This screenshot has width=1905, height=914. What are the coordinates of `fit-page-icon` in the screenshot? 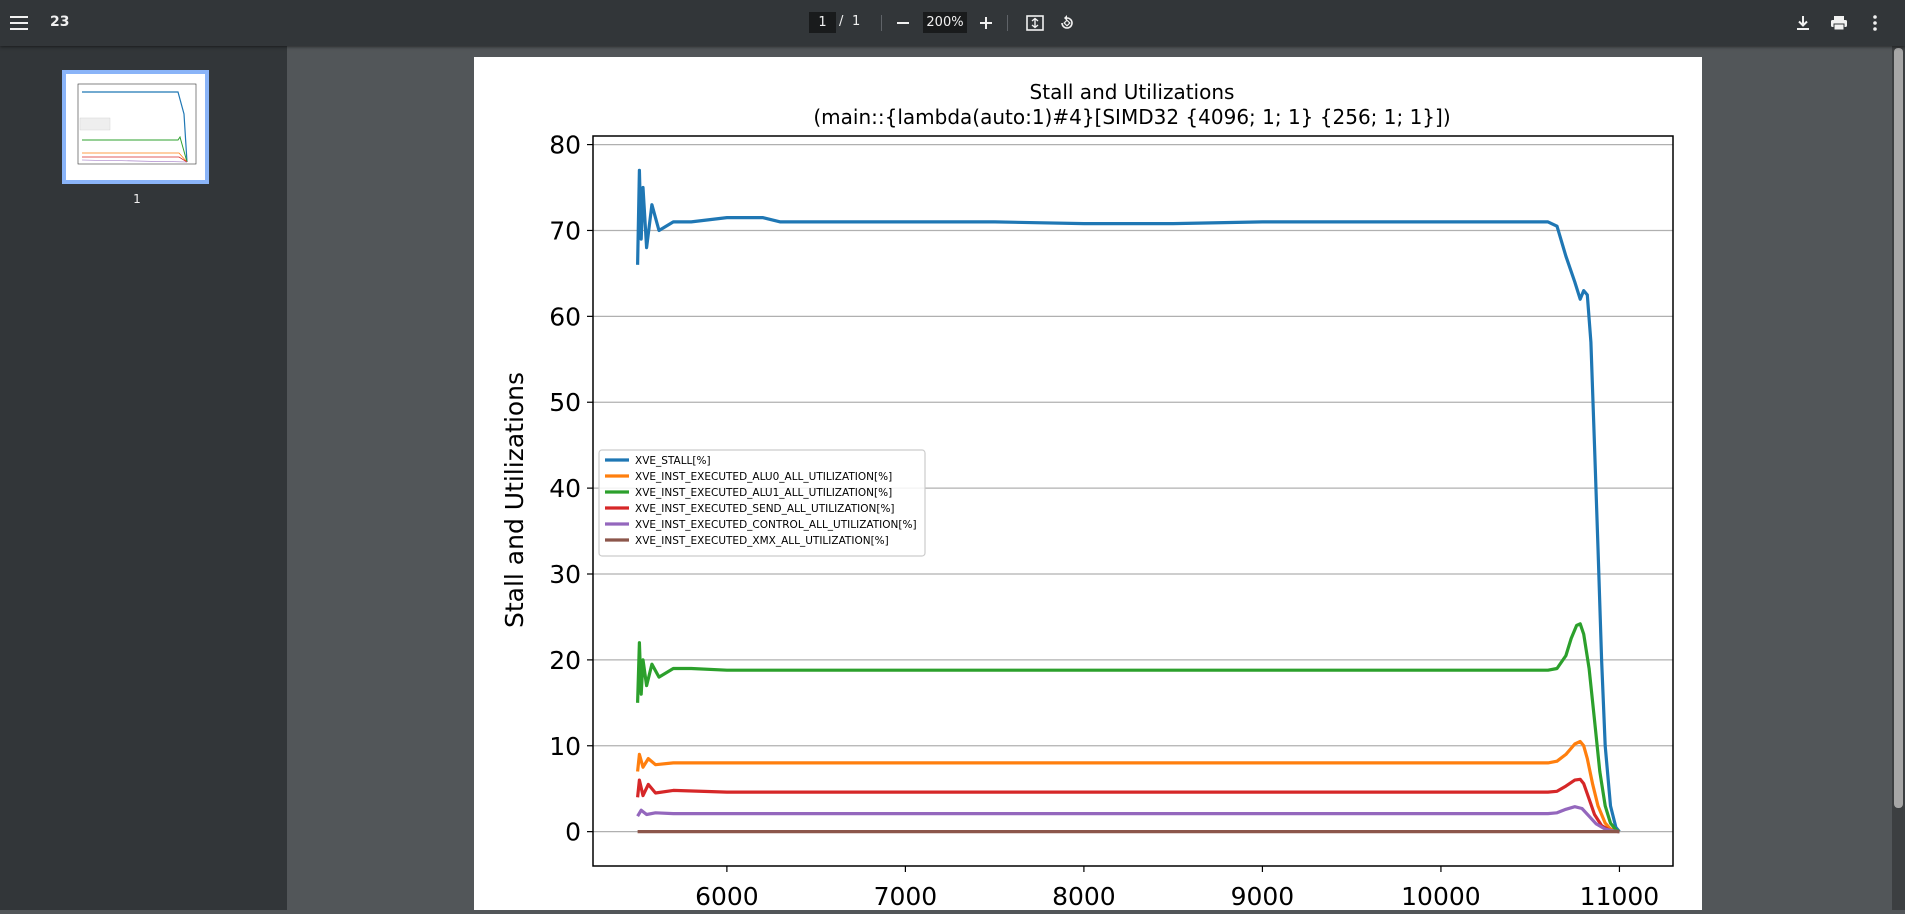 It's located at (1035, 23).